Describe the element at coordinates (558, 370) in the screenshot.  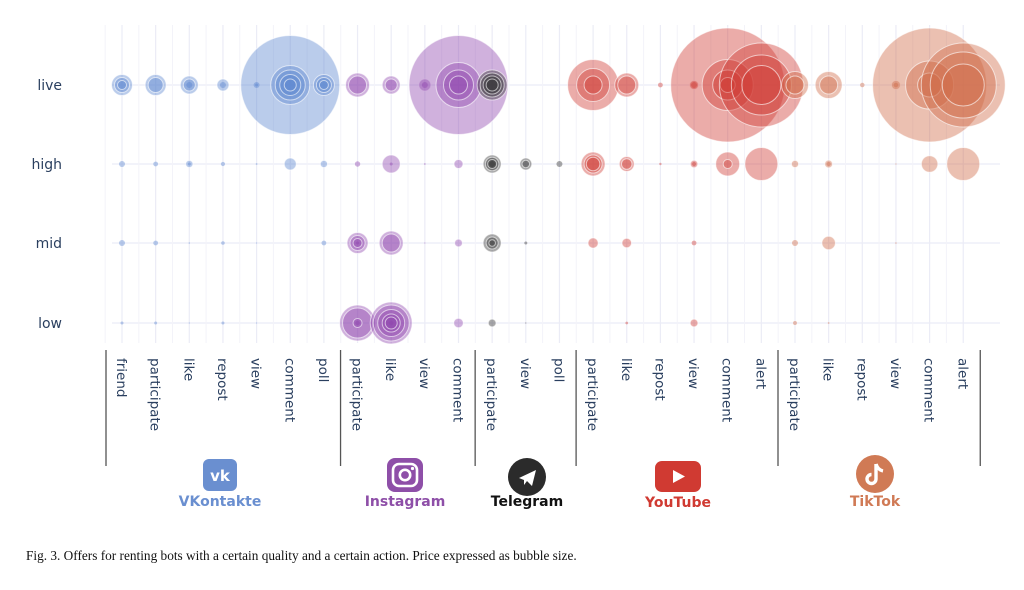
I see `x-tick-label: poll` at that location.